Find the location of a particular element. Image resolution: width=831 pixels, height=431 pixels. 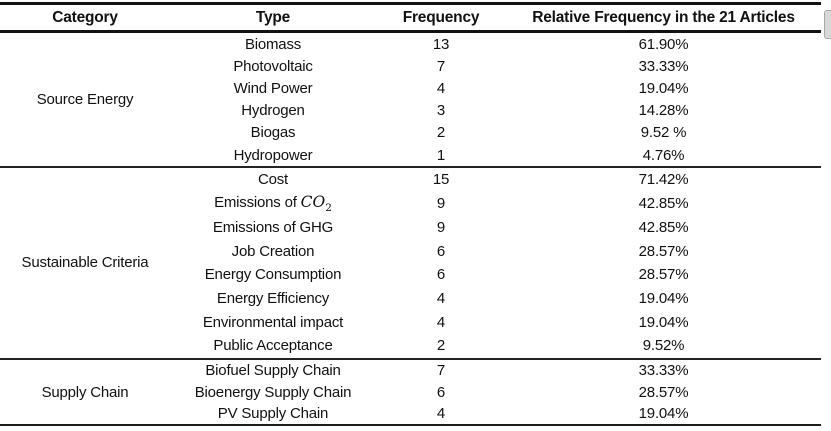

frequency-cell: 3 is located at coordinates (441, 111).